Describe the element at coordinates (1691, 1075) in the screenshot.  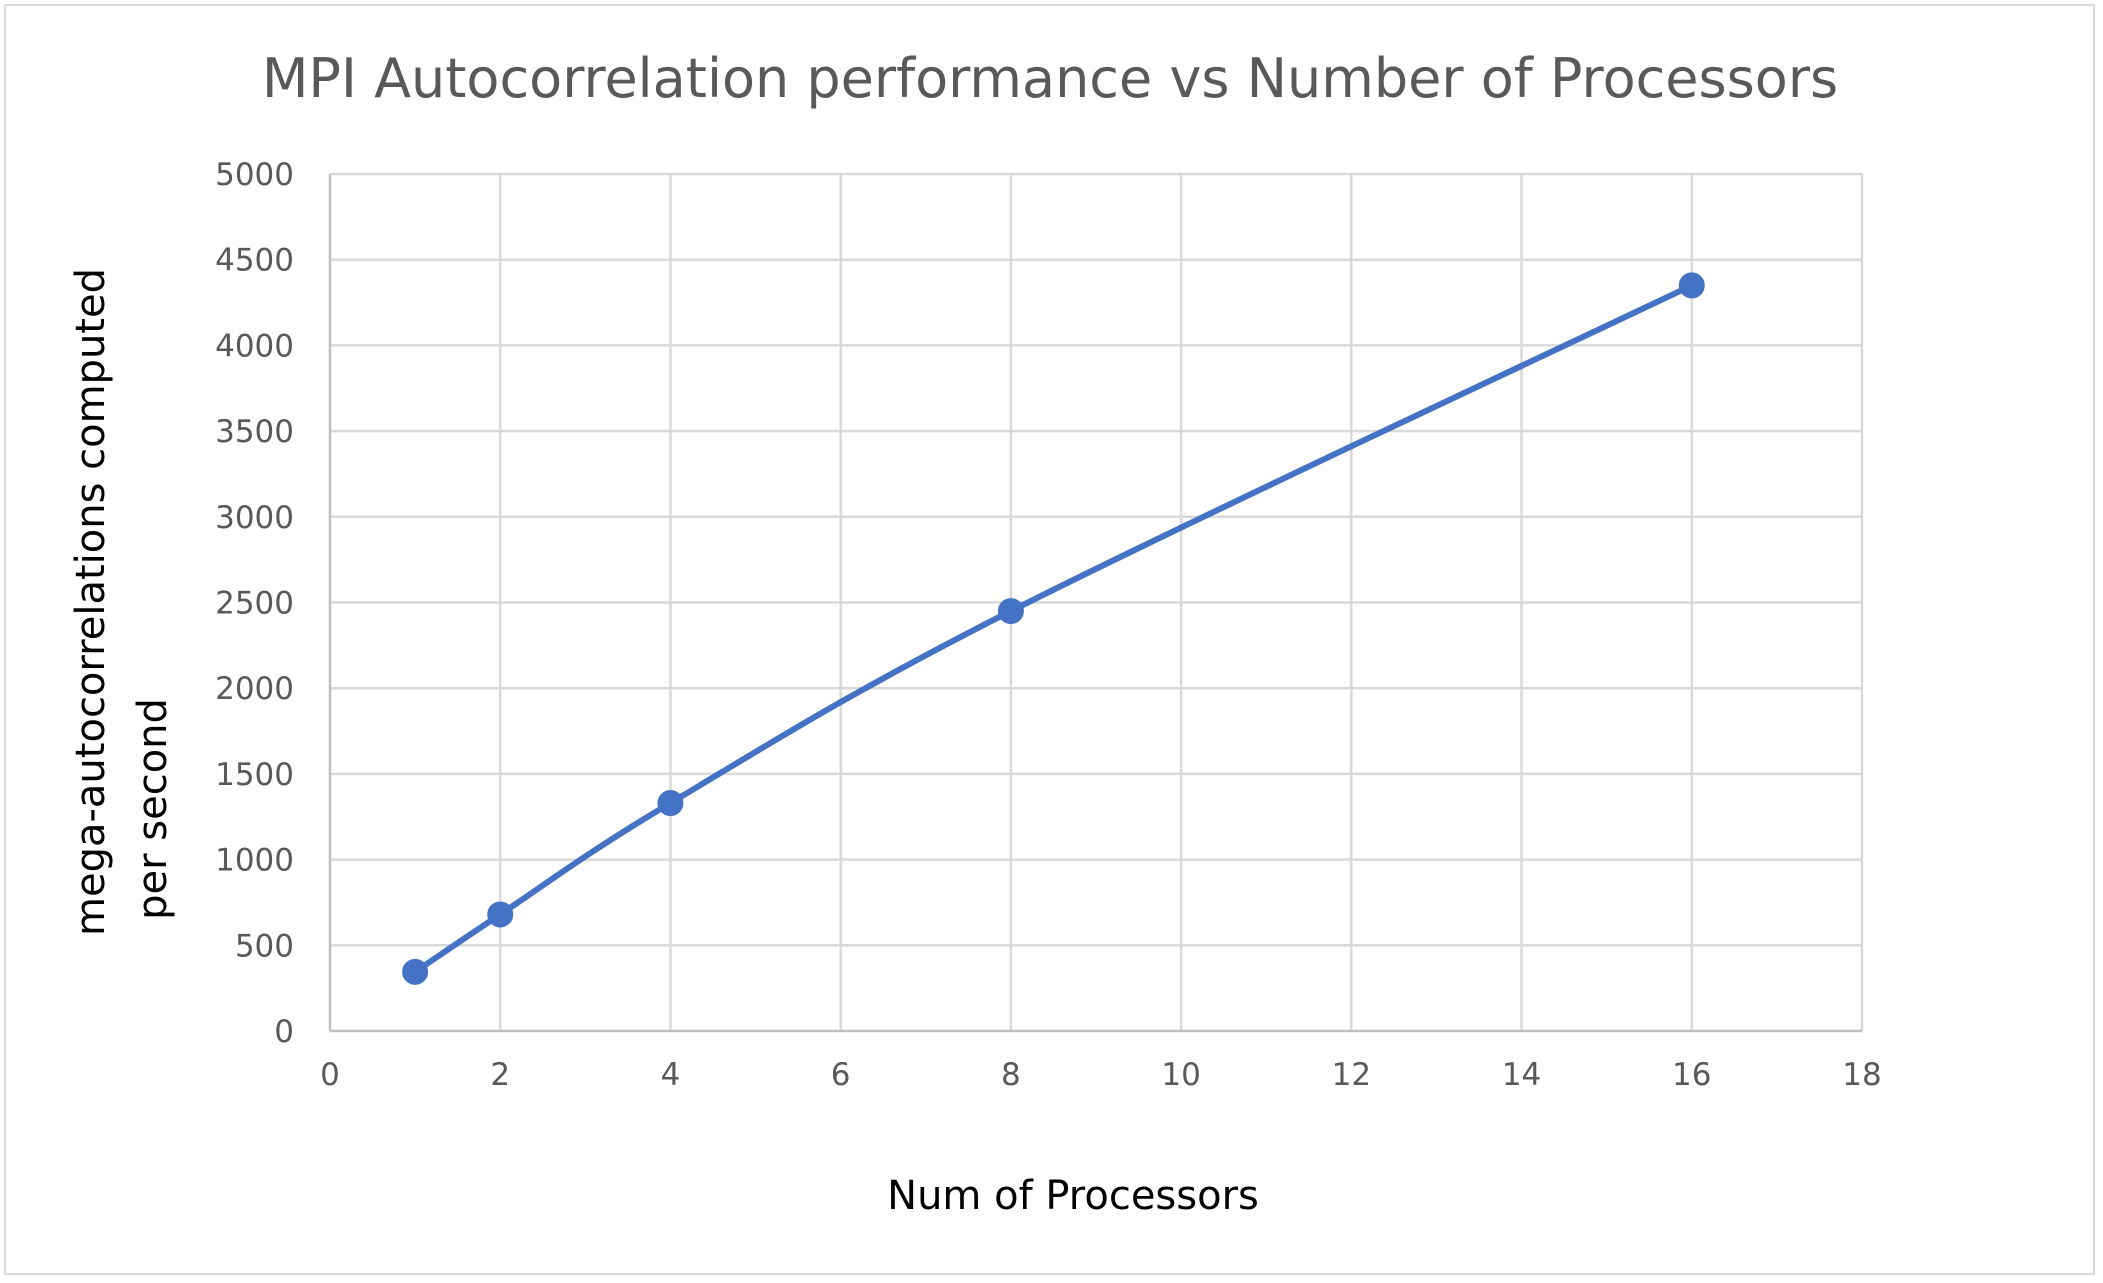
I see `x-tick-label: 16` at that location.